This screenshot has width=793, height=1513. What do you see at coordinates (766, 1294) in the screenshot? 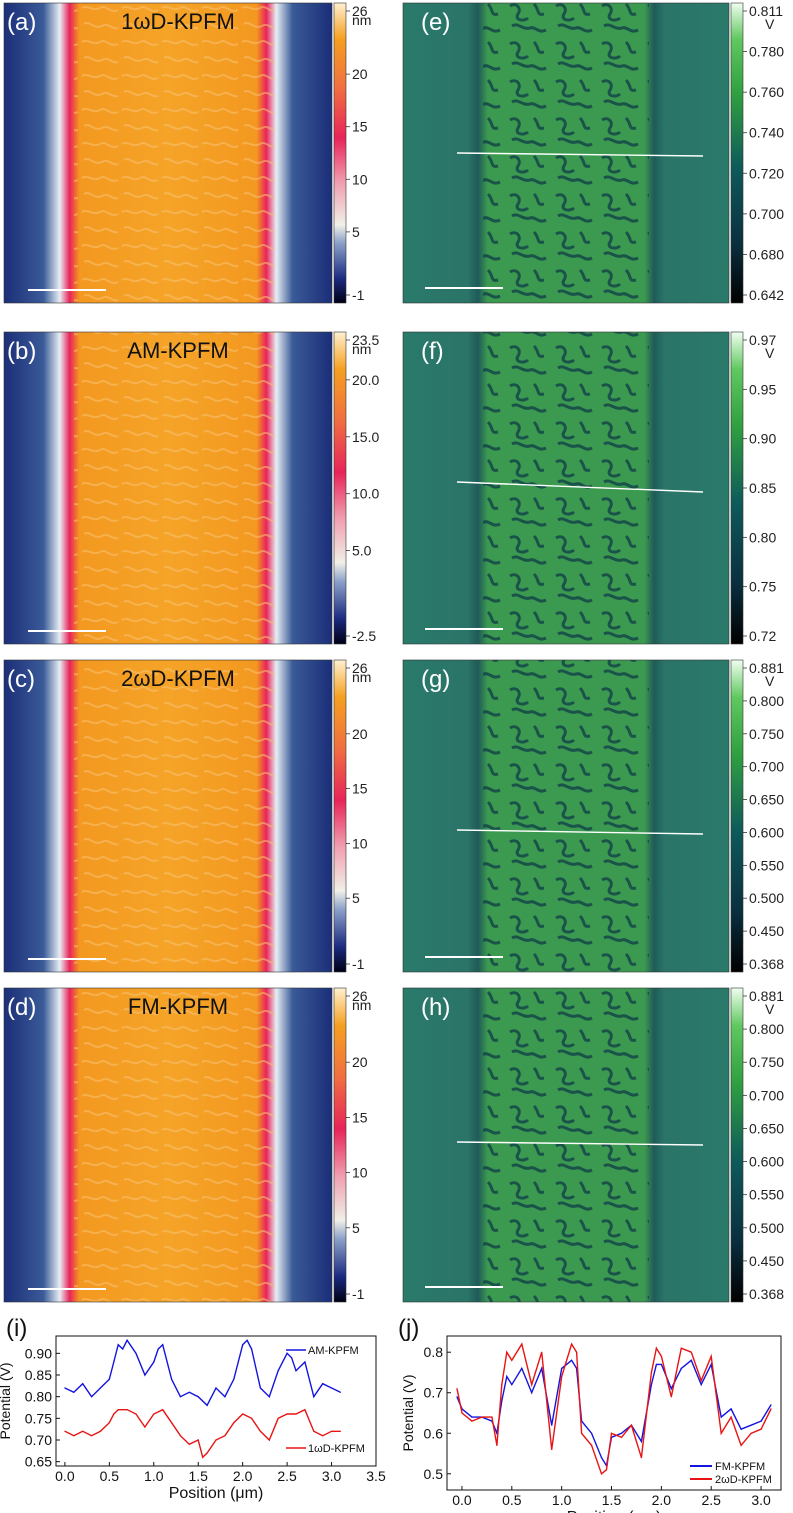
I see `colorbar-tick: 0.368` at bounding box center [766, 1294].